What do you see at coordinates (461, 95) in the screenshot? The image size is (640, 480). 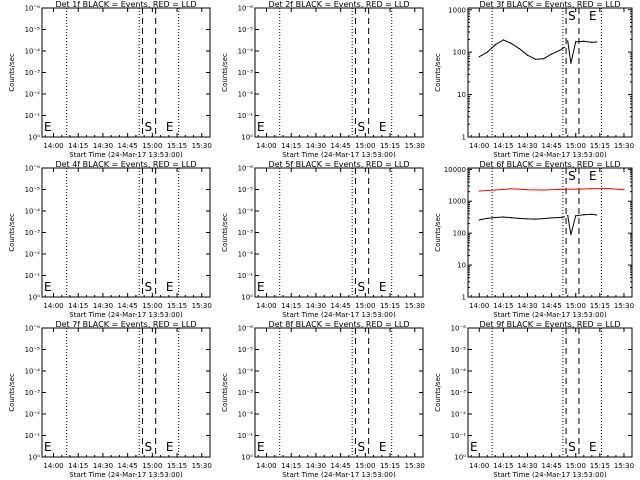 I see `panel-3-ytick-label-1: 10` at bounding box center [461, 95].